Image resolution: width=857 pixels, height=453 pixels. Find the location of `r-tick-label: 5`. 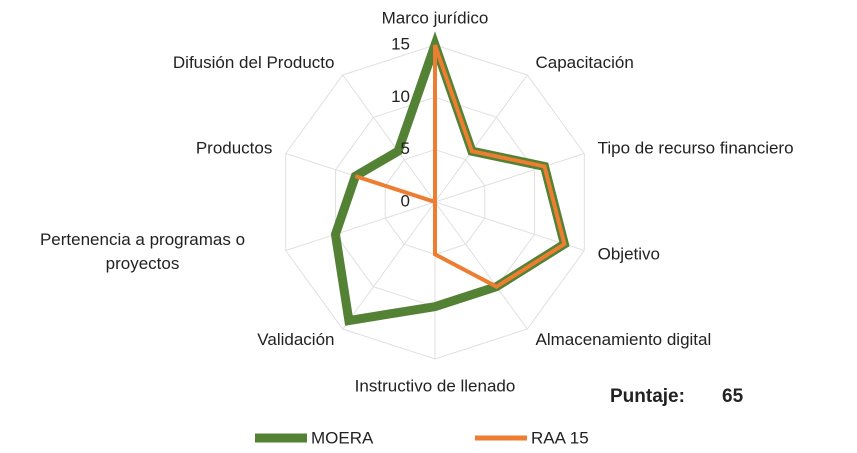

r-tick-label: 5 is located at coordinates (405, 148).